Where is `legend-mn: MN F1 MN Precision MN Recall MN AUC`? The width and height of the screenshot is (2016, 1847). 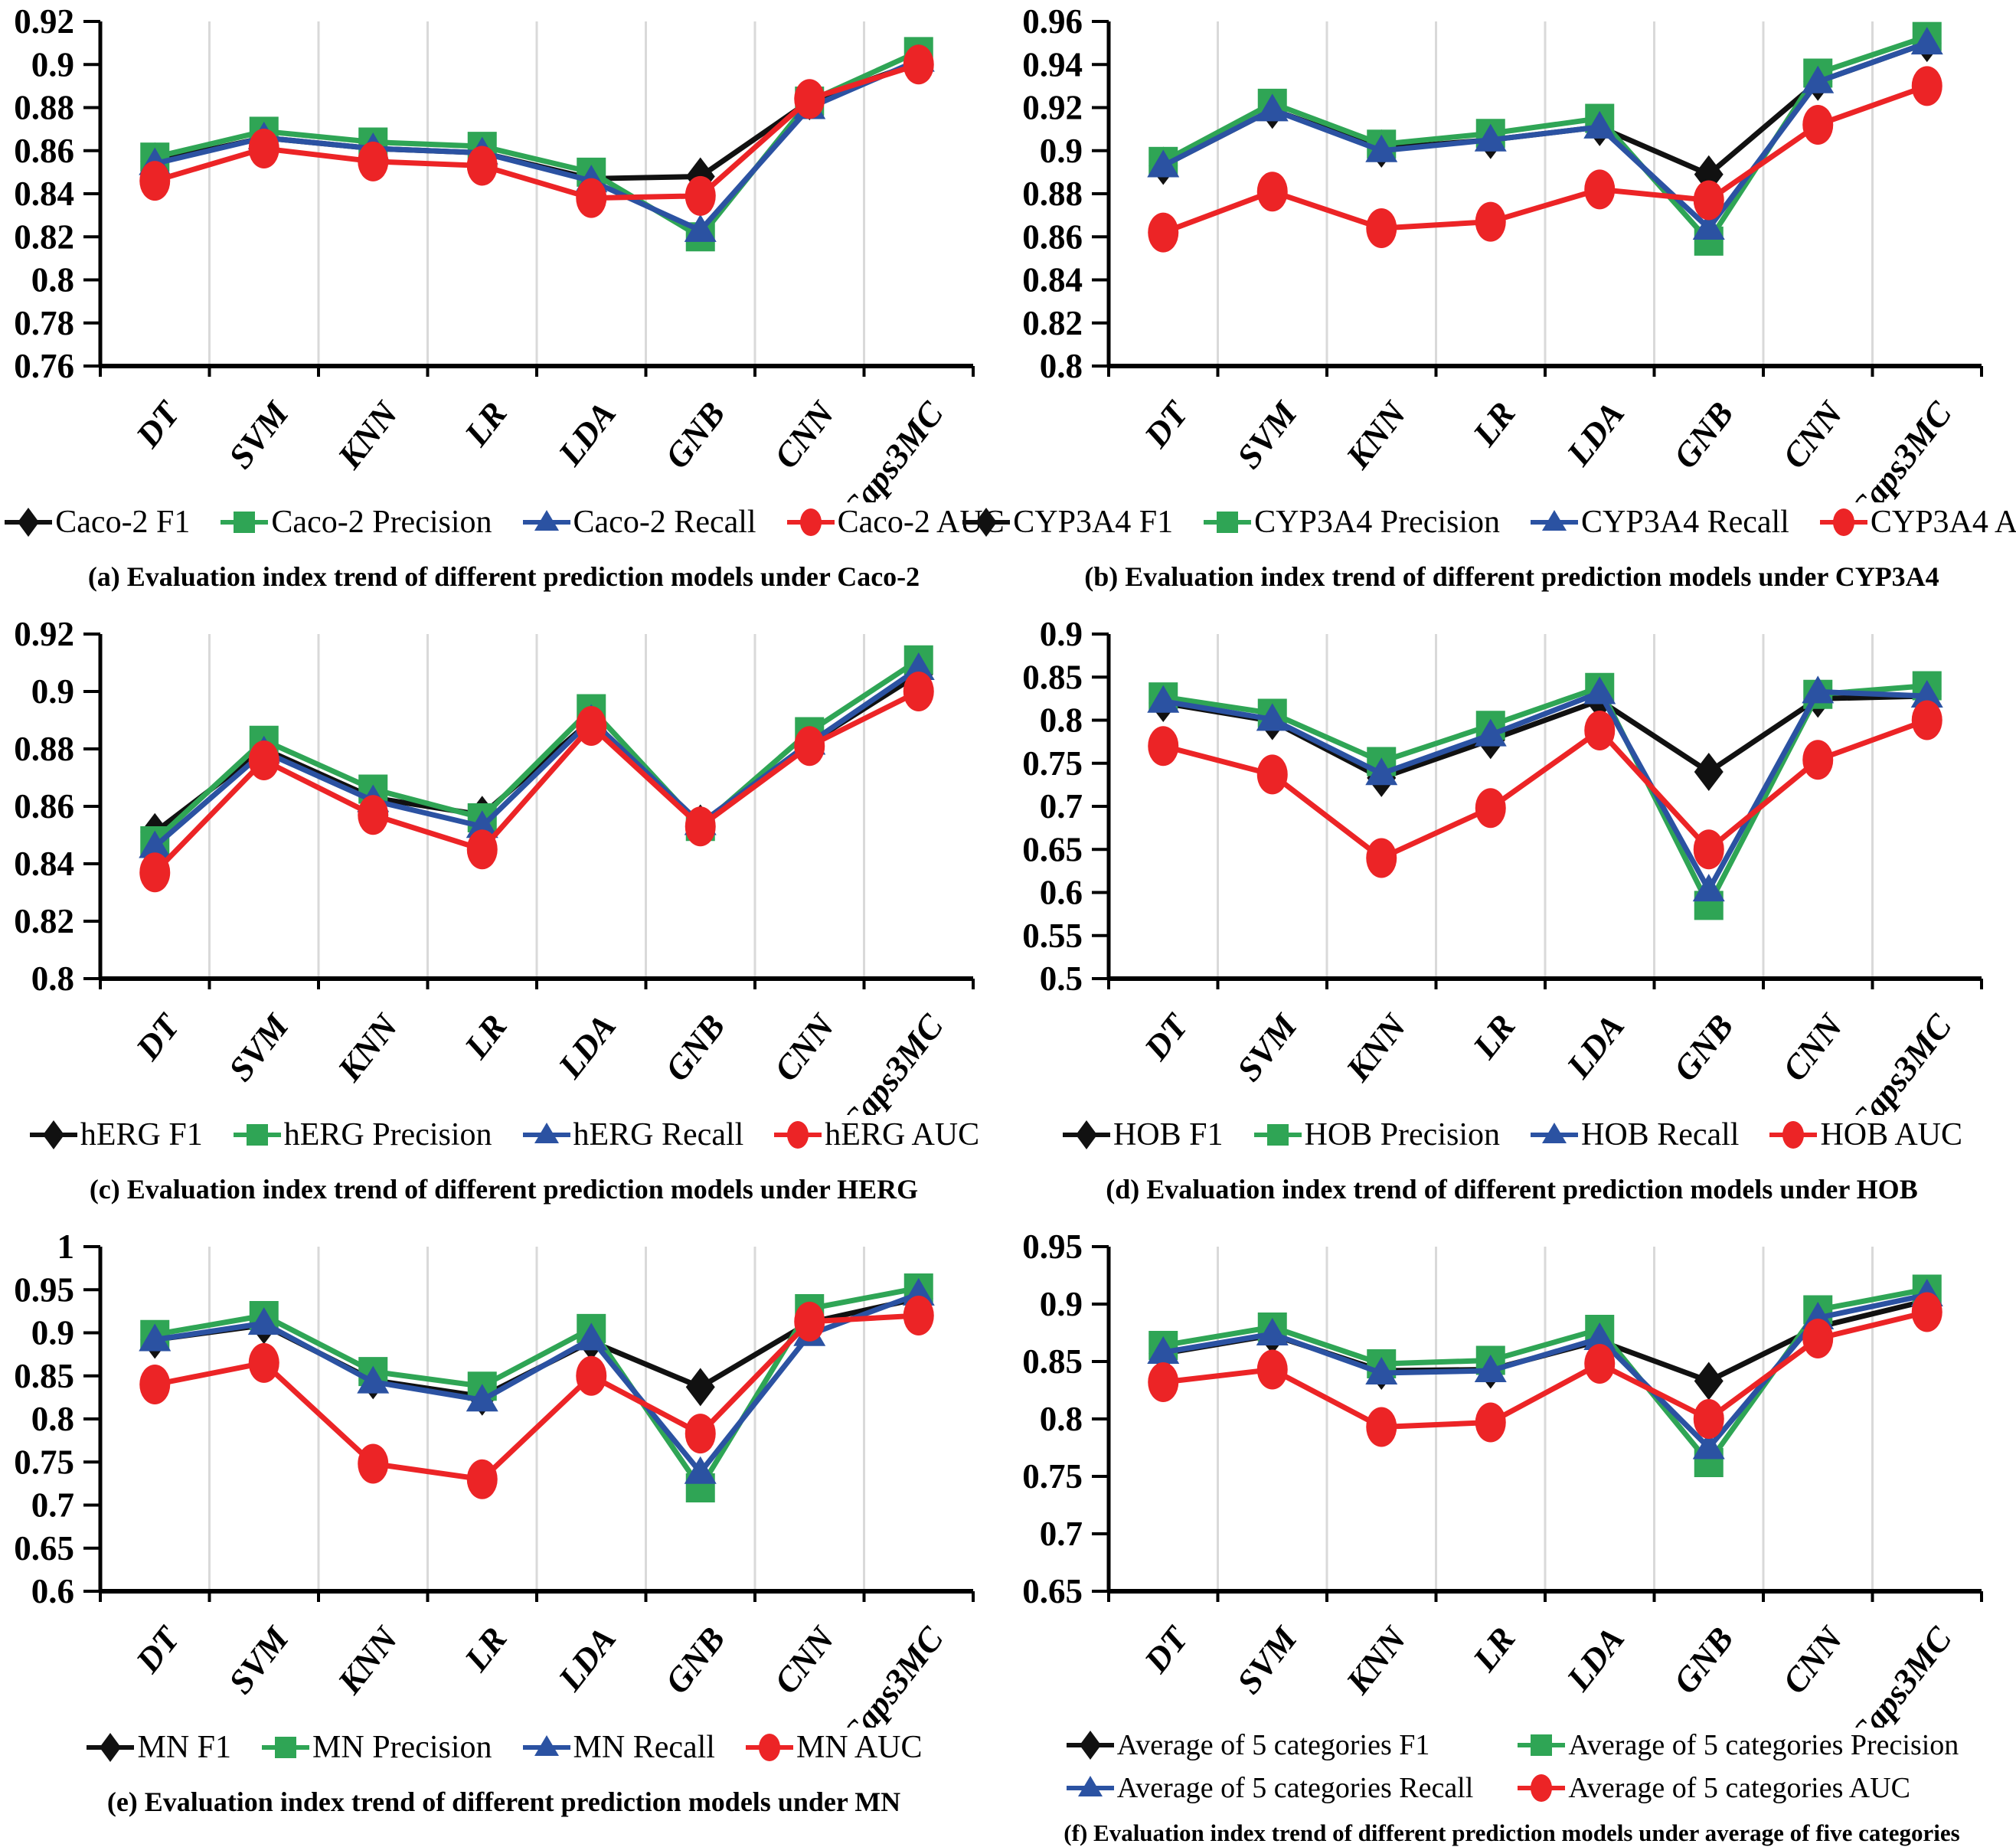
legend-mn: MN F1 MN Precision MN Recall MN AUC is located at coordinates (504, 1747).